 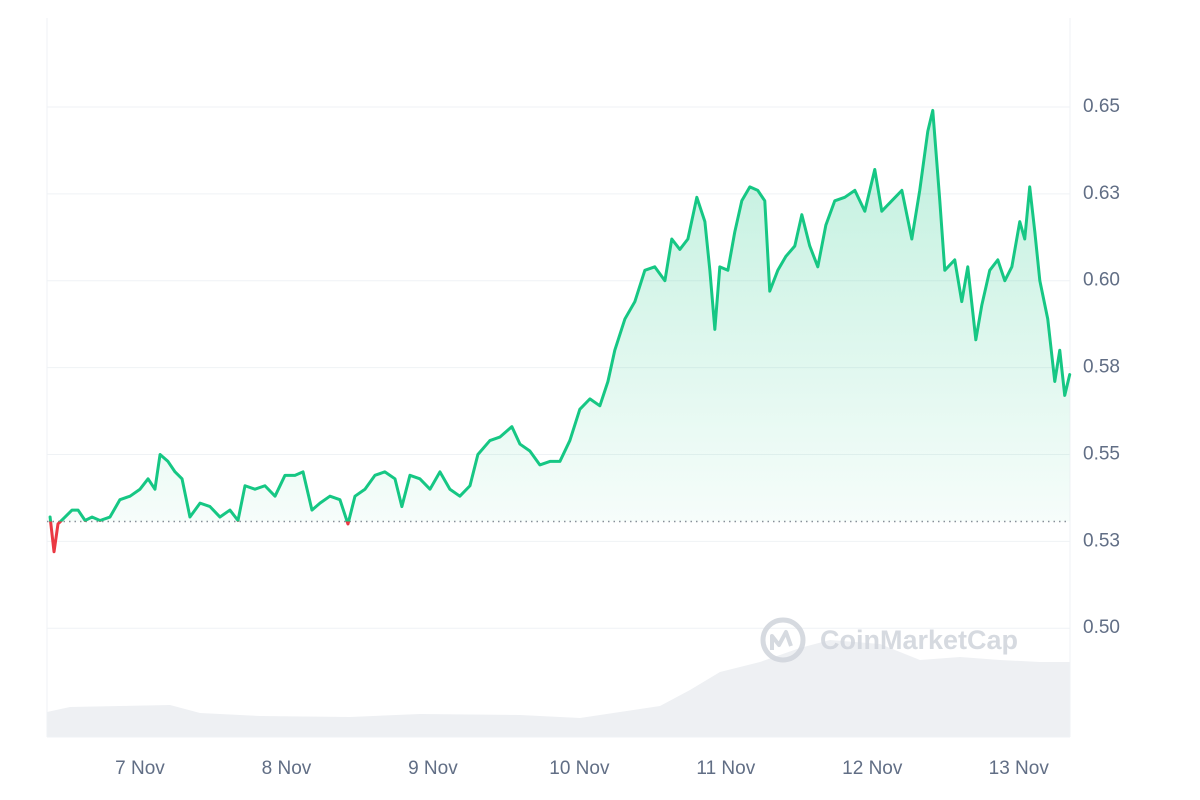 What do you see at coordinates (1101, 280) in the screenshot?
I see `y-tick-label: 0.60` at bounding box center [1101, 280].